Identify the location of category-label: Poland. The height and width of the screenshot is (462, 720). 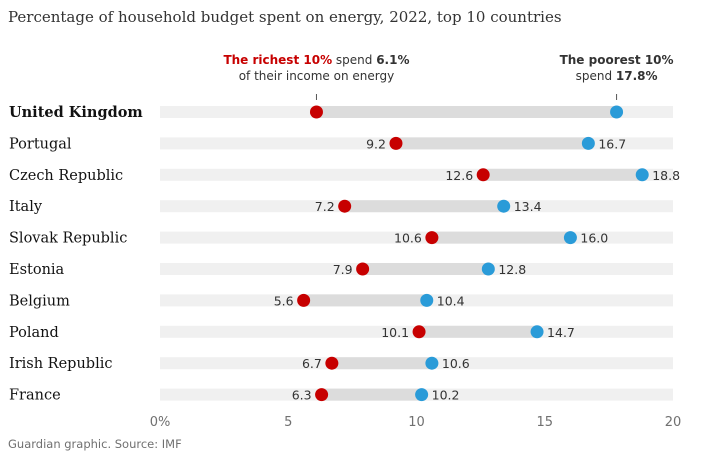
(34, 333).